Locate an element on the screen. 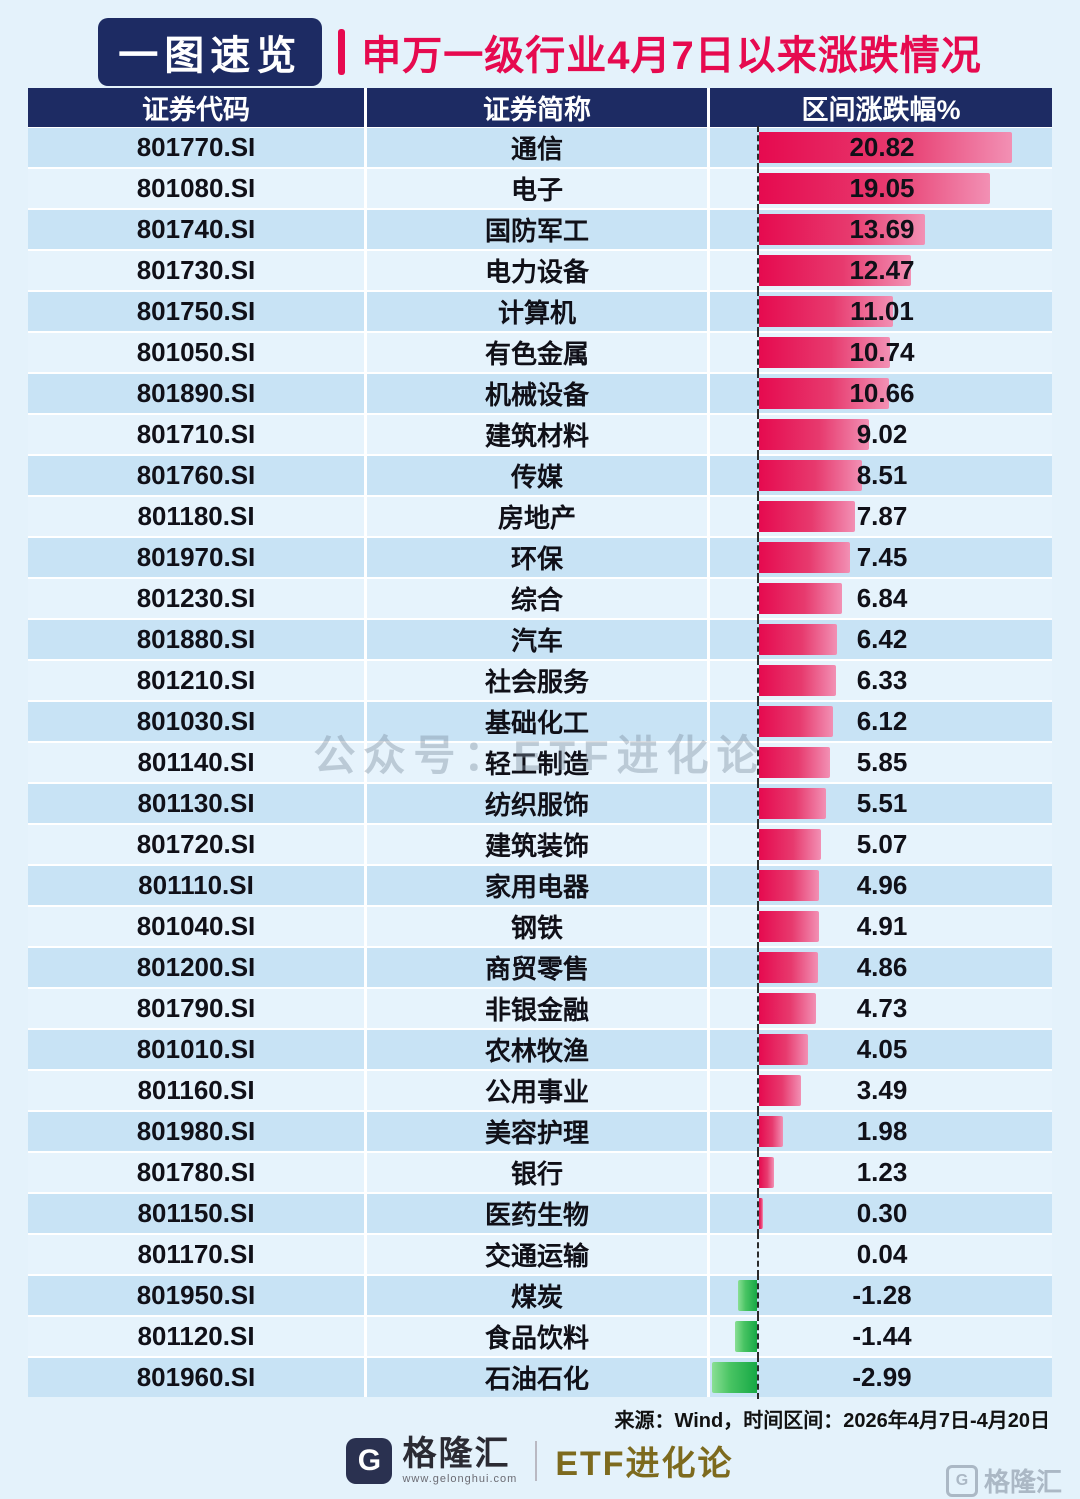  table-row: 801790.SI 非银金融 4.73 is located at coordinates (540, 1008).